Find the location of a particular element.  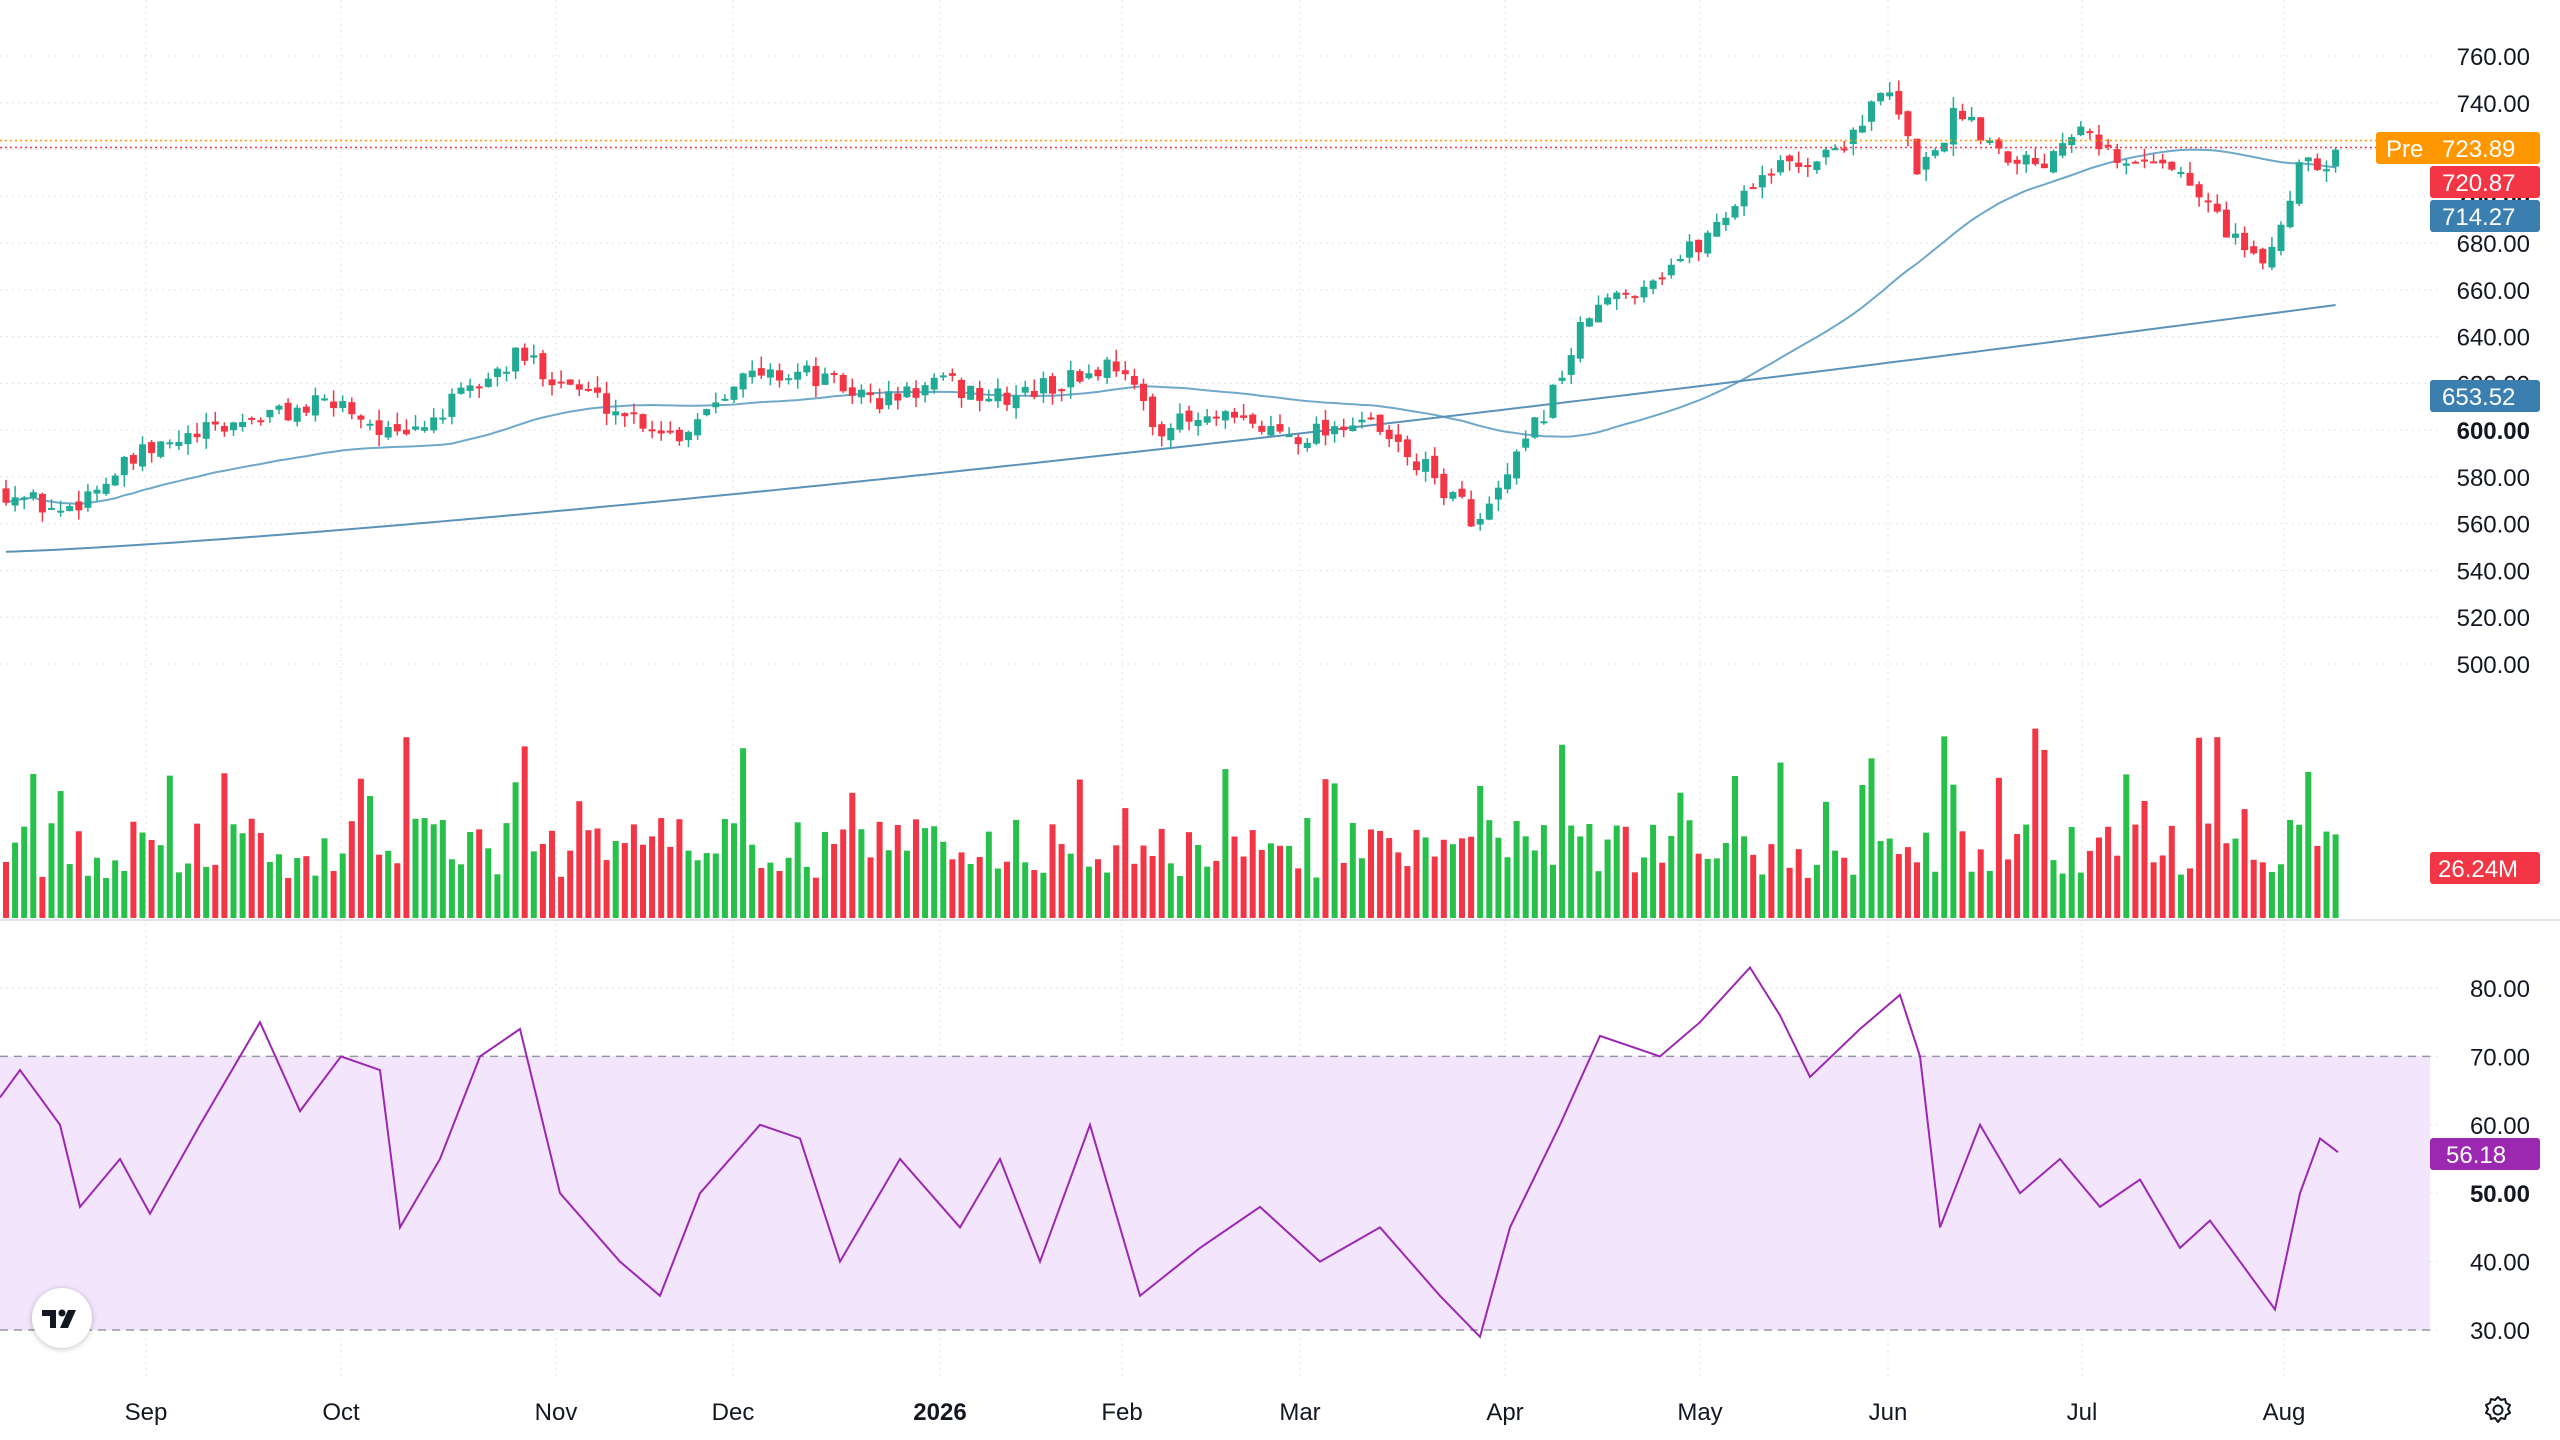

rsi-tick-label: 70.00 is located at coordinates (2500, 1057).